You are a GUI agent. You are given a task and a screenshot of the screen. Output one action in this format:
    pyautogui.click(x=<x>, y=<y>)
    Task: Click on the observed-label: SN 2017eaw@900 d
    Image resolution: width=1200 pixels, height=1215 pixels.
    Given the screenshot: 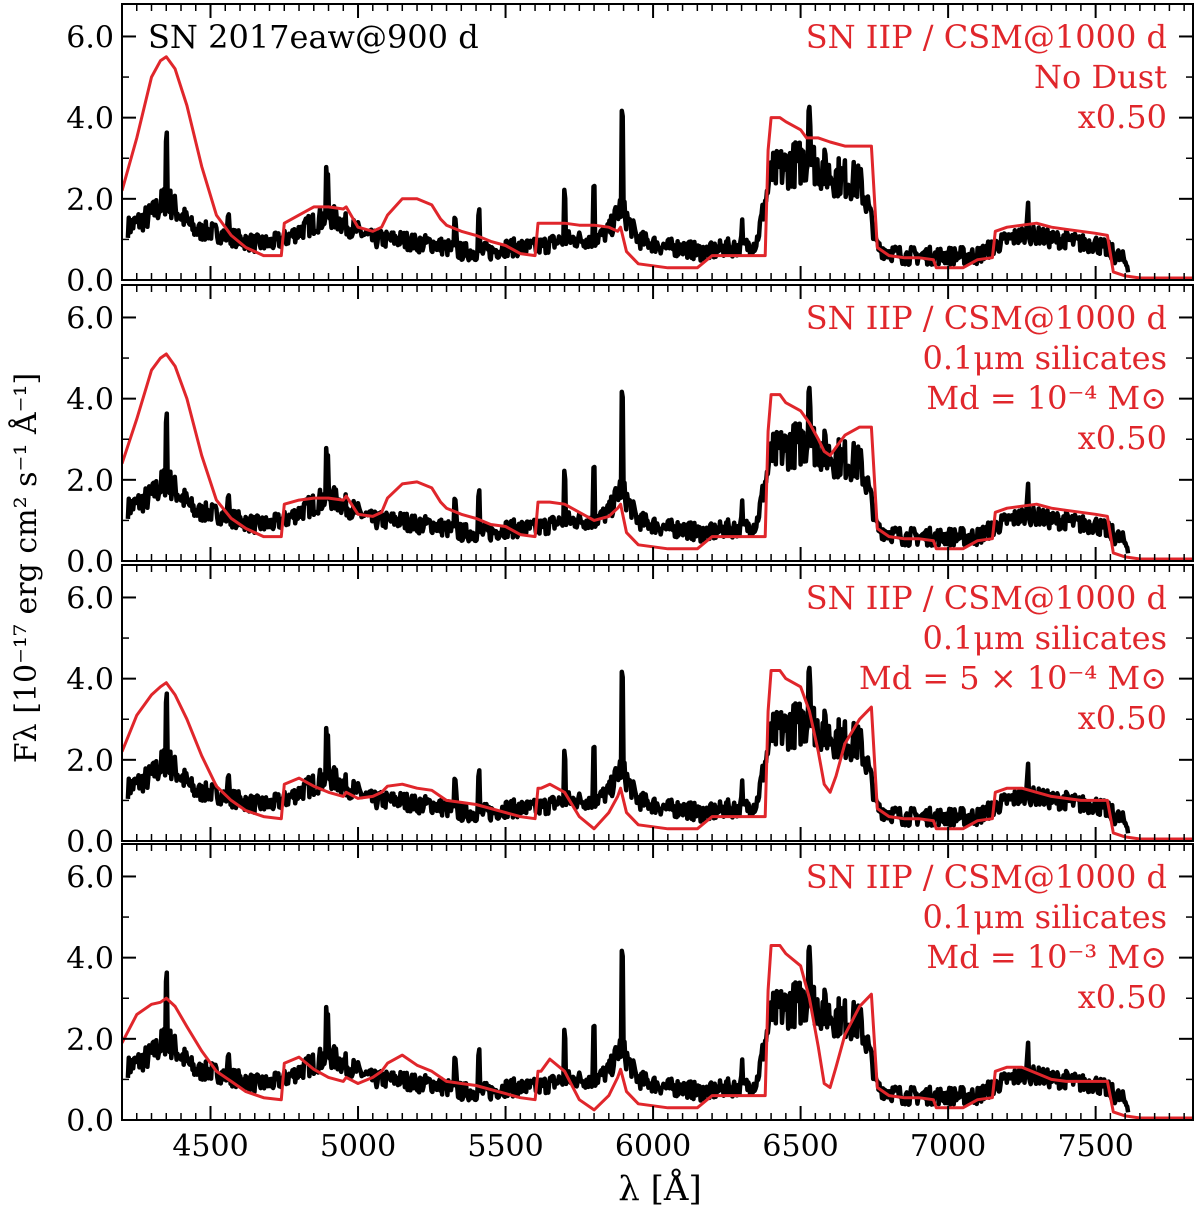 What is the action you would take?
    pyautogui.click(x=313, y=37)
    